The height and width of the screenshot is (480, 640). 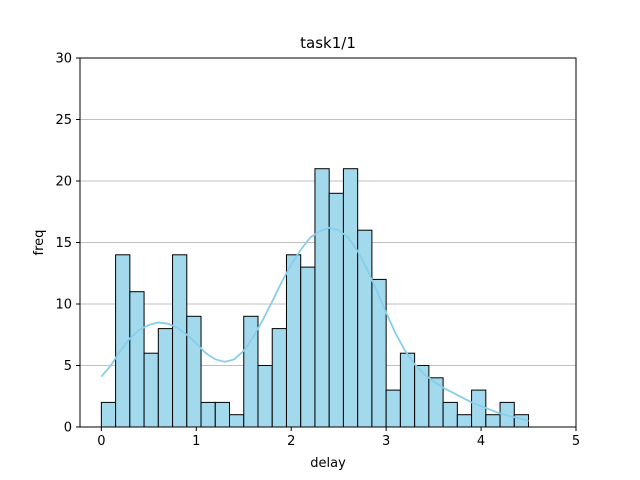 What do you see at coordinates (576, 441) in the screenshot?
I see `x-tick-label: 5` at bounding box center [576, 441].